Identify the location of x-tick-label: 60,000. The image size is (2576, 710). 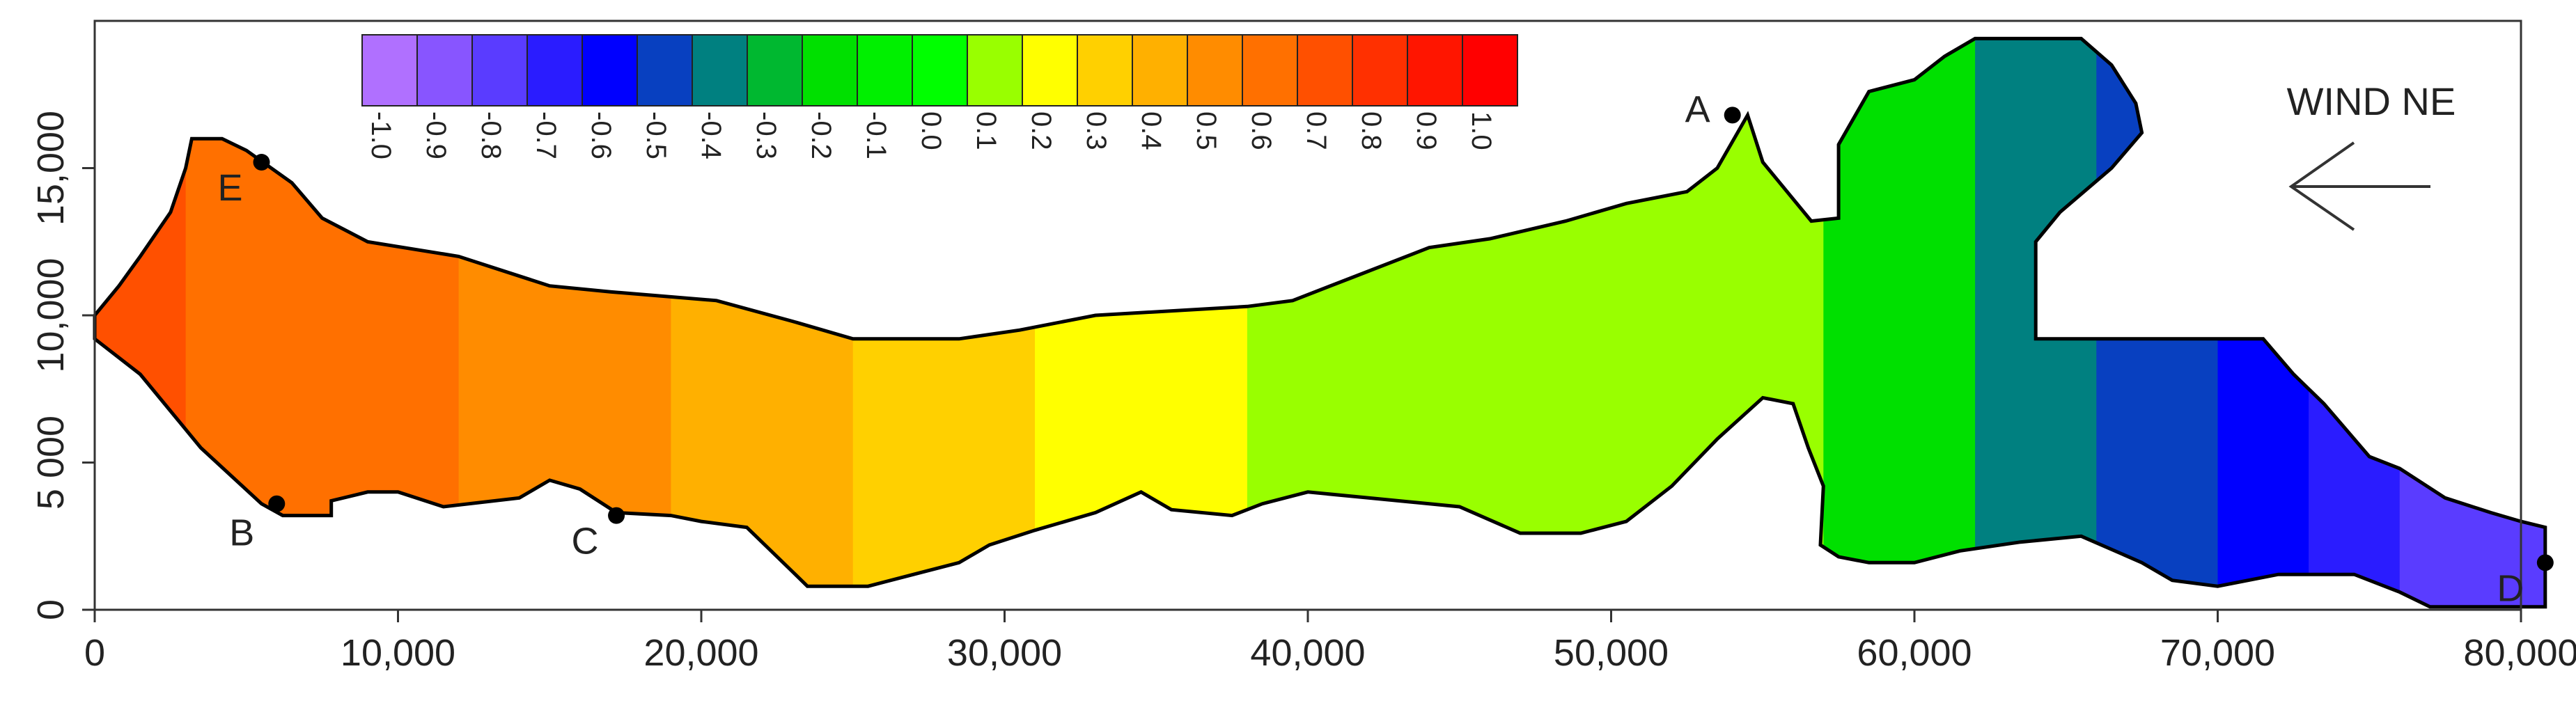
(1914, 653).